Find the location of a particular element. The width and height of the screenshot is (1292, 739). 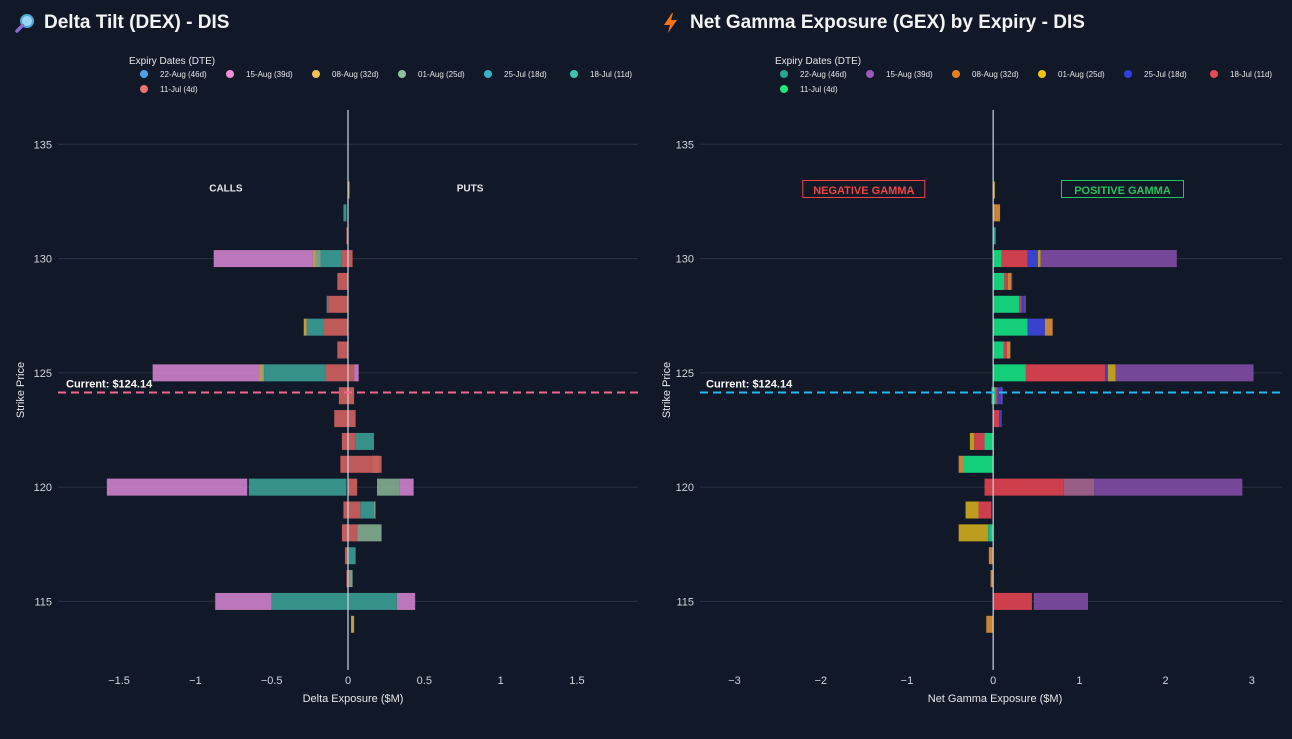

dex-chart-title: Delta Tilt (DEX) - DIS is located at coordinates (121, 23).